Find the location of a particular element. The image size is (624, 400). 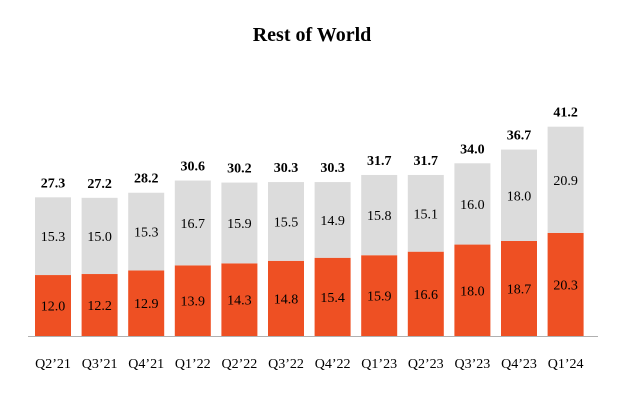

x-tick-label: Q2’22 is located at coordinates (240, 364).